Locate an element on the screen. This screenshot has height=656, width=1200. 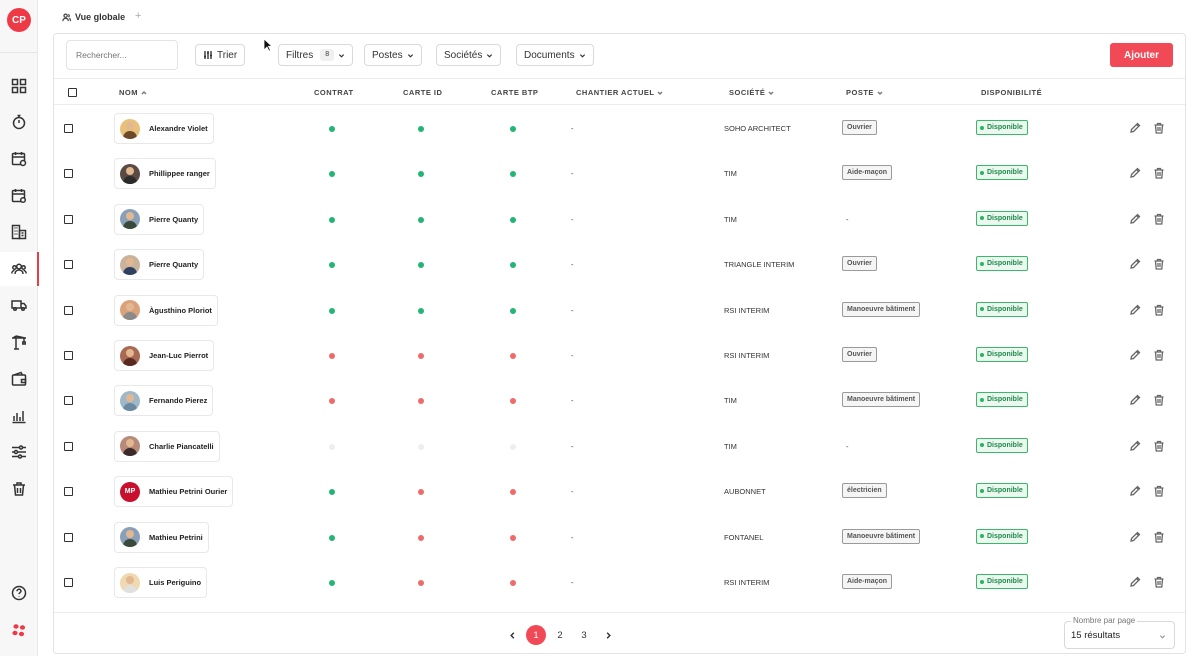
page-button-3: 3 is located at coordinates (584, 635).